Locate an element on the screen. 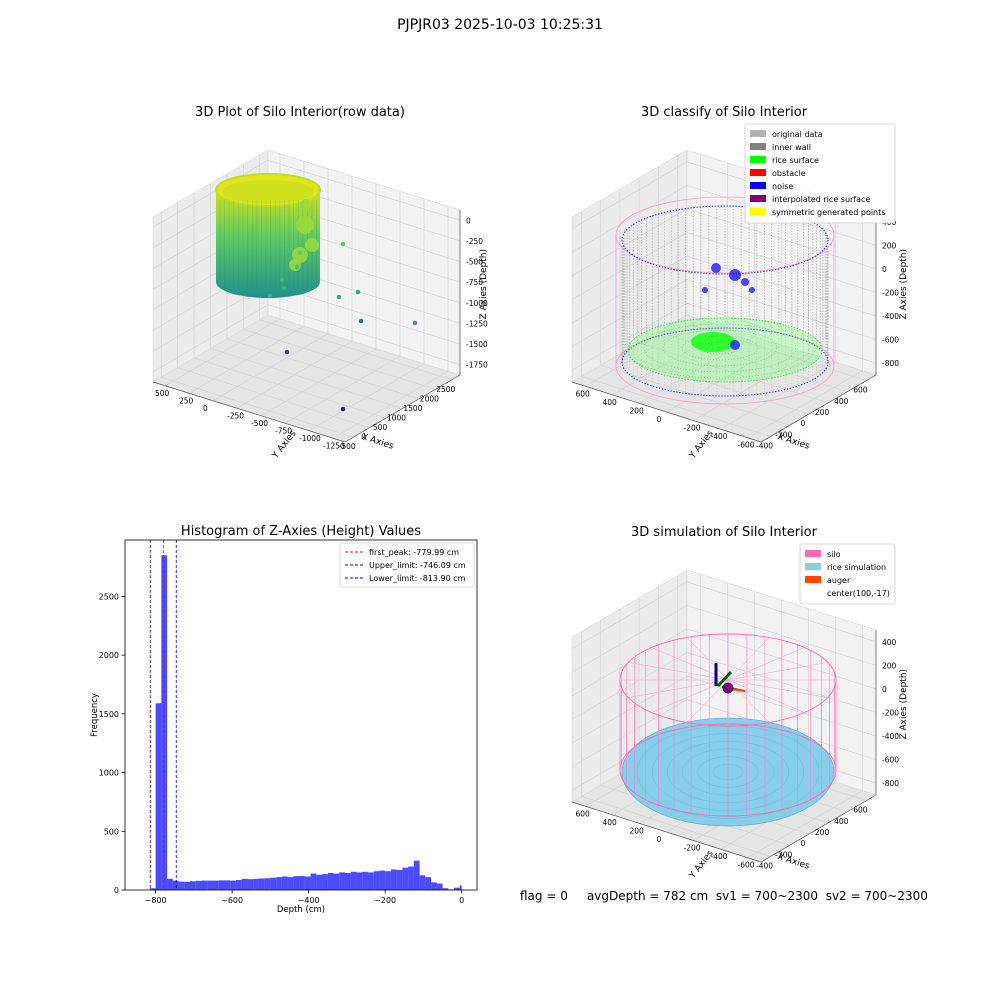  y-tick-label: 400 is located at coordinates (610, 822).